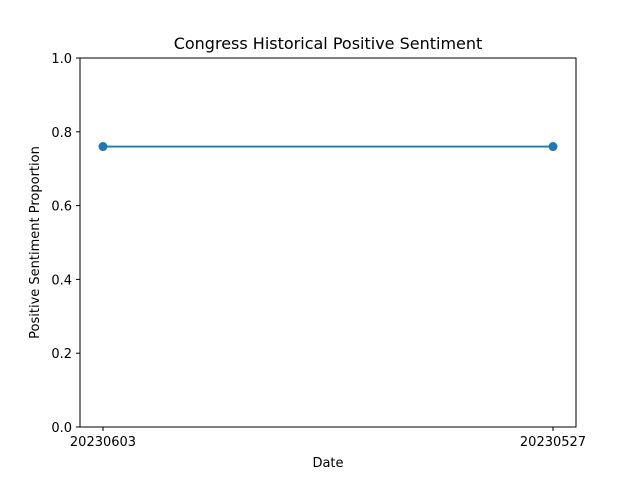 The width and height of the screenshot is (640, 480). Describe the element at coordinates (553, 442) in the screenshot. I see `x-tick-label: 20230527` at that location.